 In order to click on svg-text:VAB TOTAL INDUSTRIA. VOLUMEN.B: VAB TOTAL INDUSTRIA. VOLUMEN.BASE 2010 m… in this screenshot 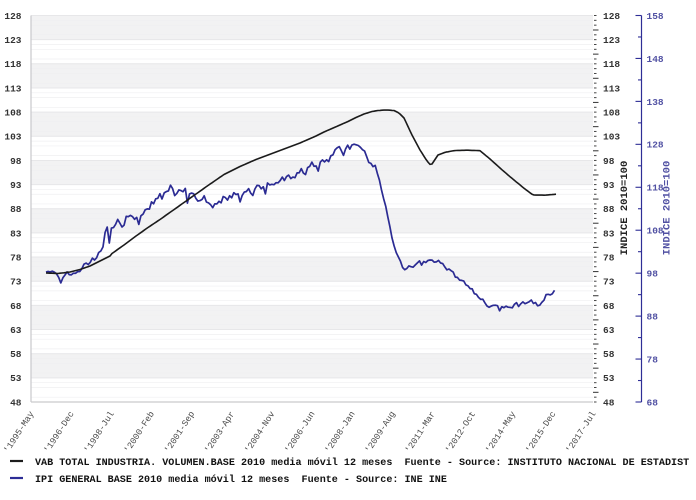, I will do `click(362, 463)`.